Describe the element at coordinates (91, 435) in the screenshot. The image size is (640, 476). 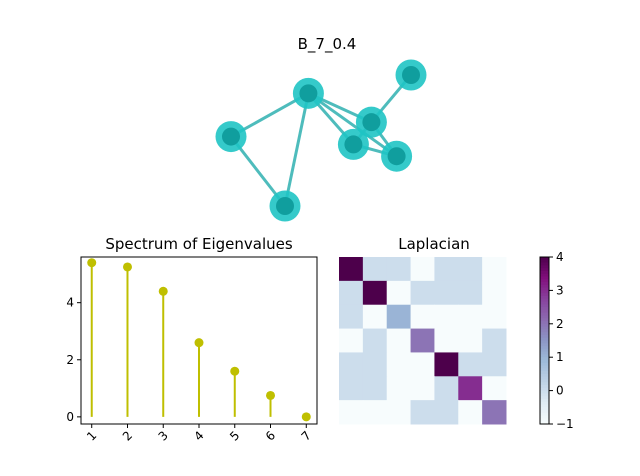
I see `x-tick-label: 1` at that location.